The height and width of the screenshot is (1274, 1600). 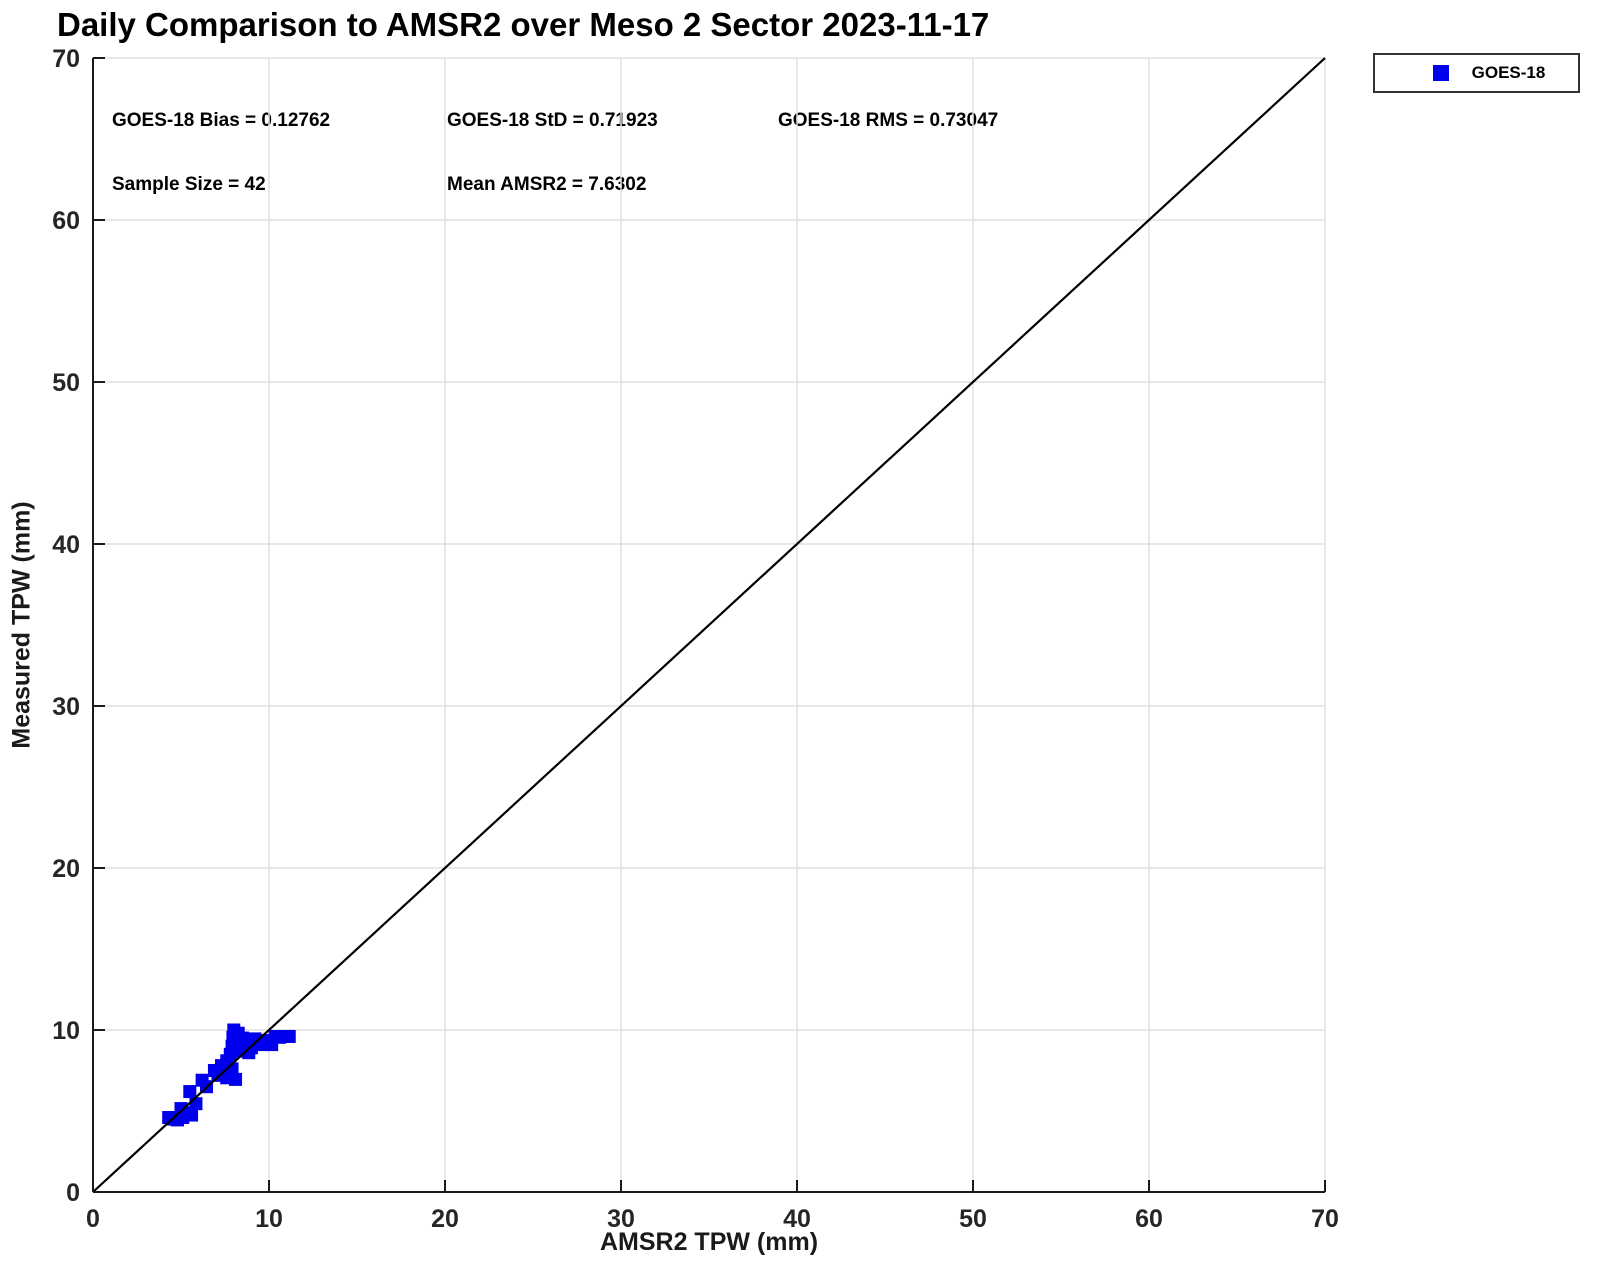 What do you see at coordinates (66, 869) in the screenshot?
I see `y-tick-label: 20` at bounding box center [66, 869].